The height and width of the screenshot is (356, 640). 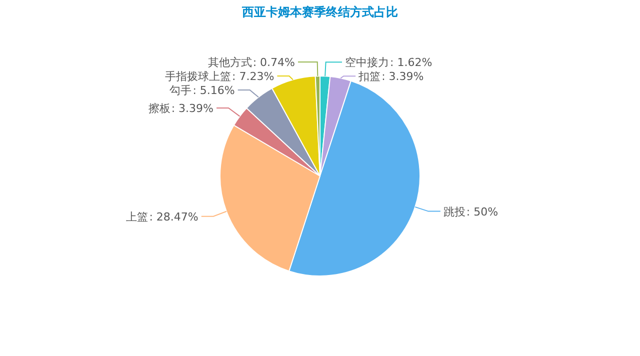 What do you see at coordinates (230, 63) in the screenshot?
I see `slice-label: 其他方式` at bounding box center [230, 63].